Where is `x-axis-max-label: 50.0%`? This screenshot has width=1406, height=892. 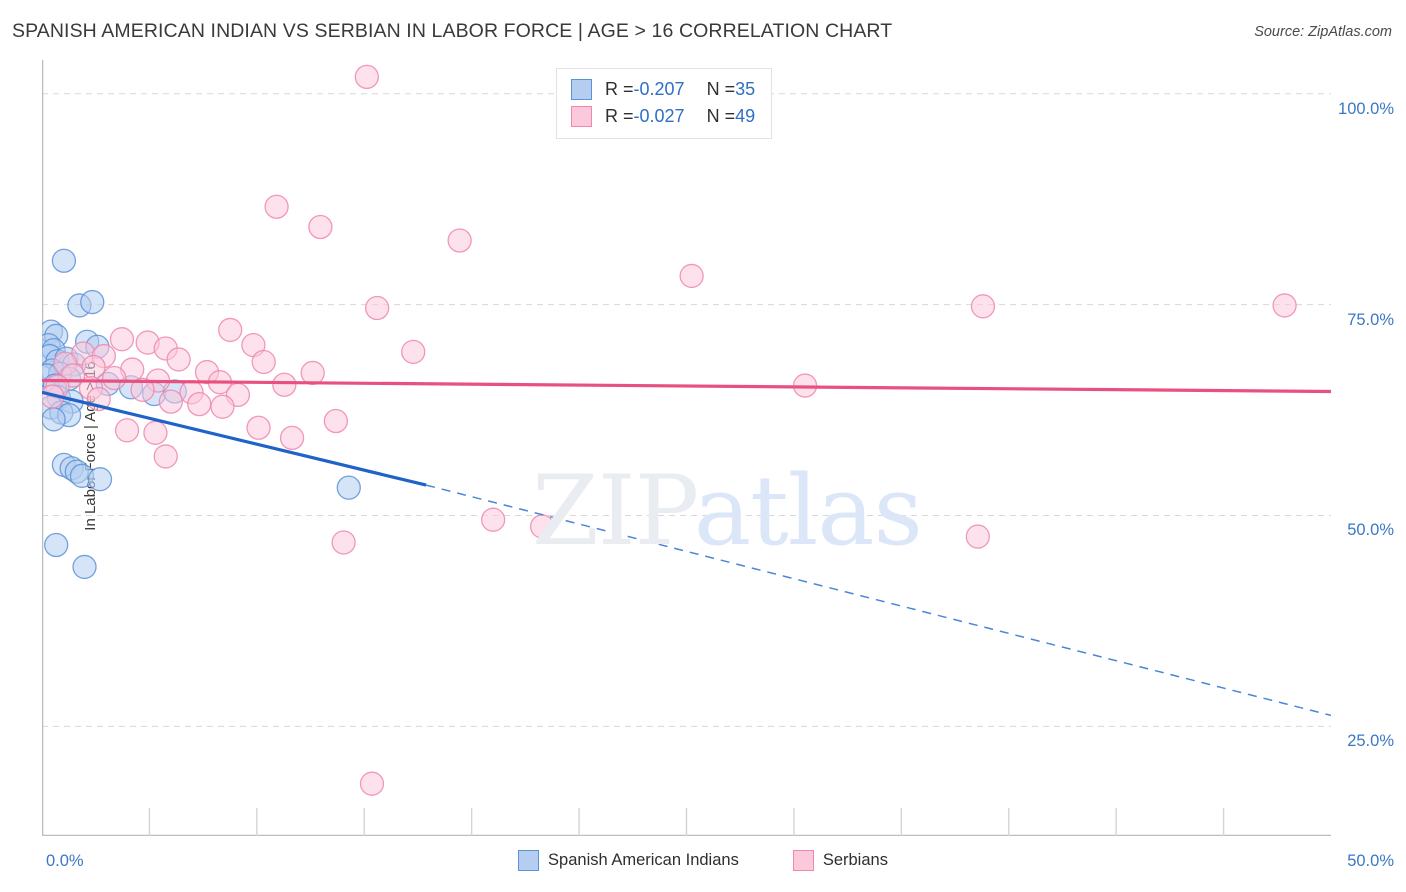
x-axis-max-label: 50.0% is located at coordinates (1370, 861).